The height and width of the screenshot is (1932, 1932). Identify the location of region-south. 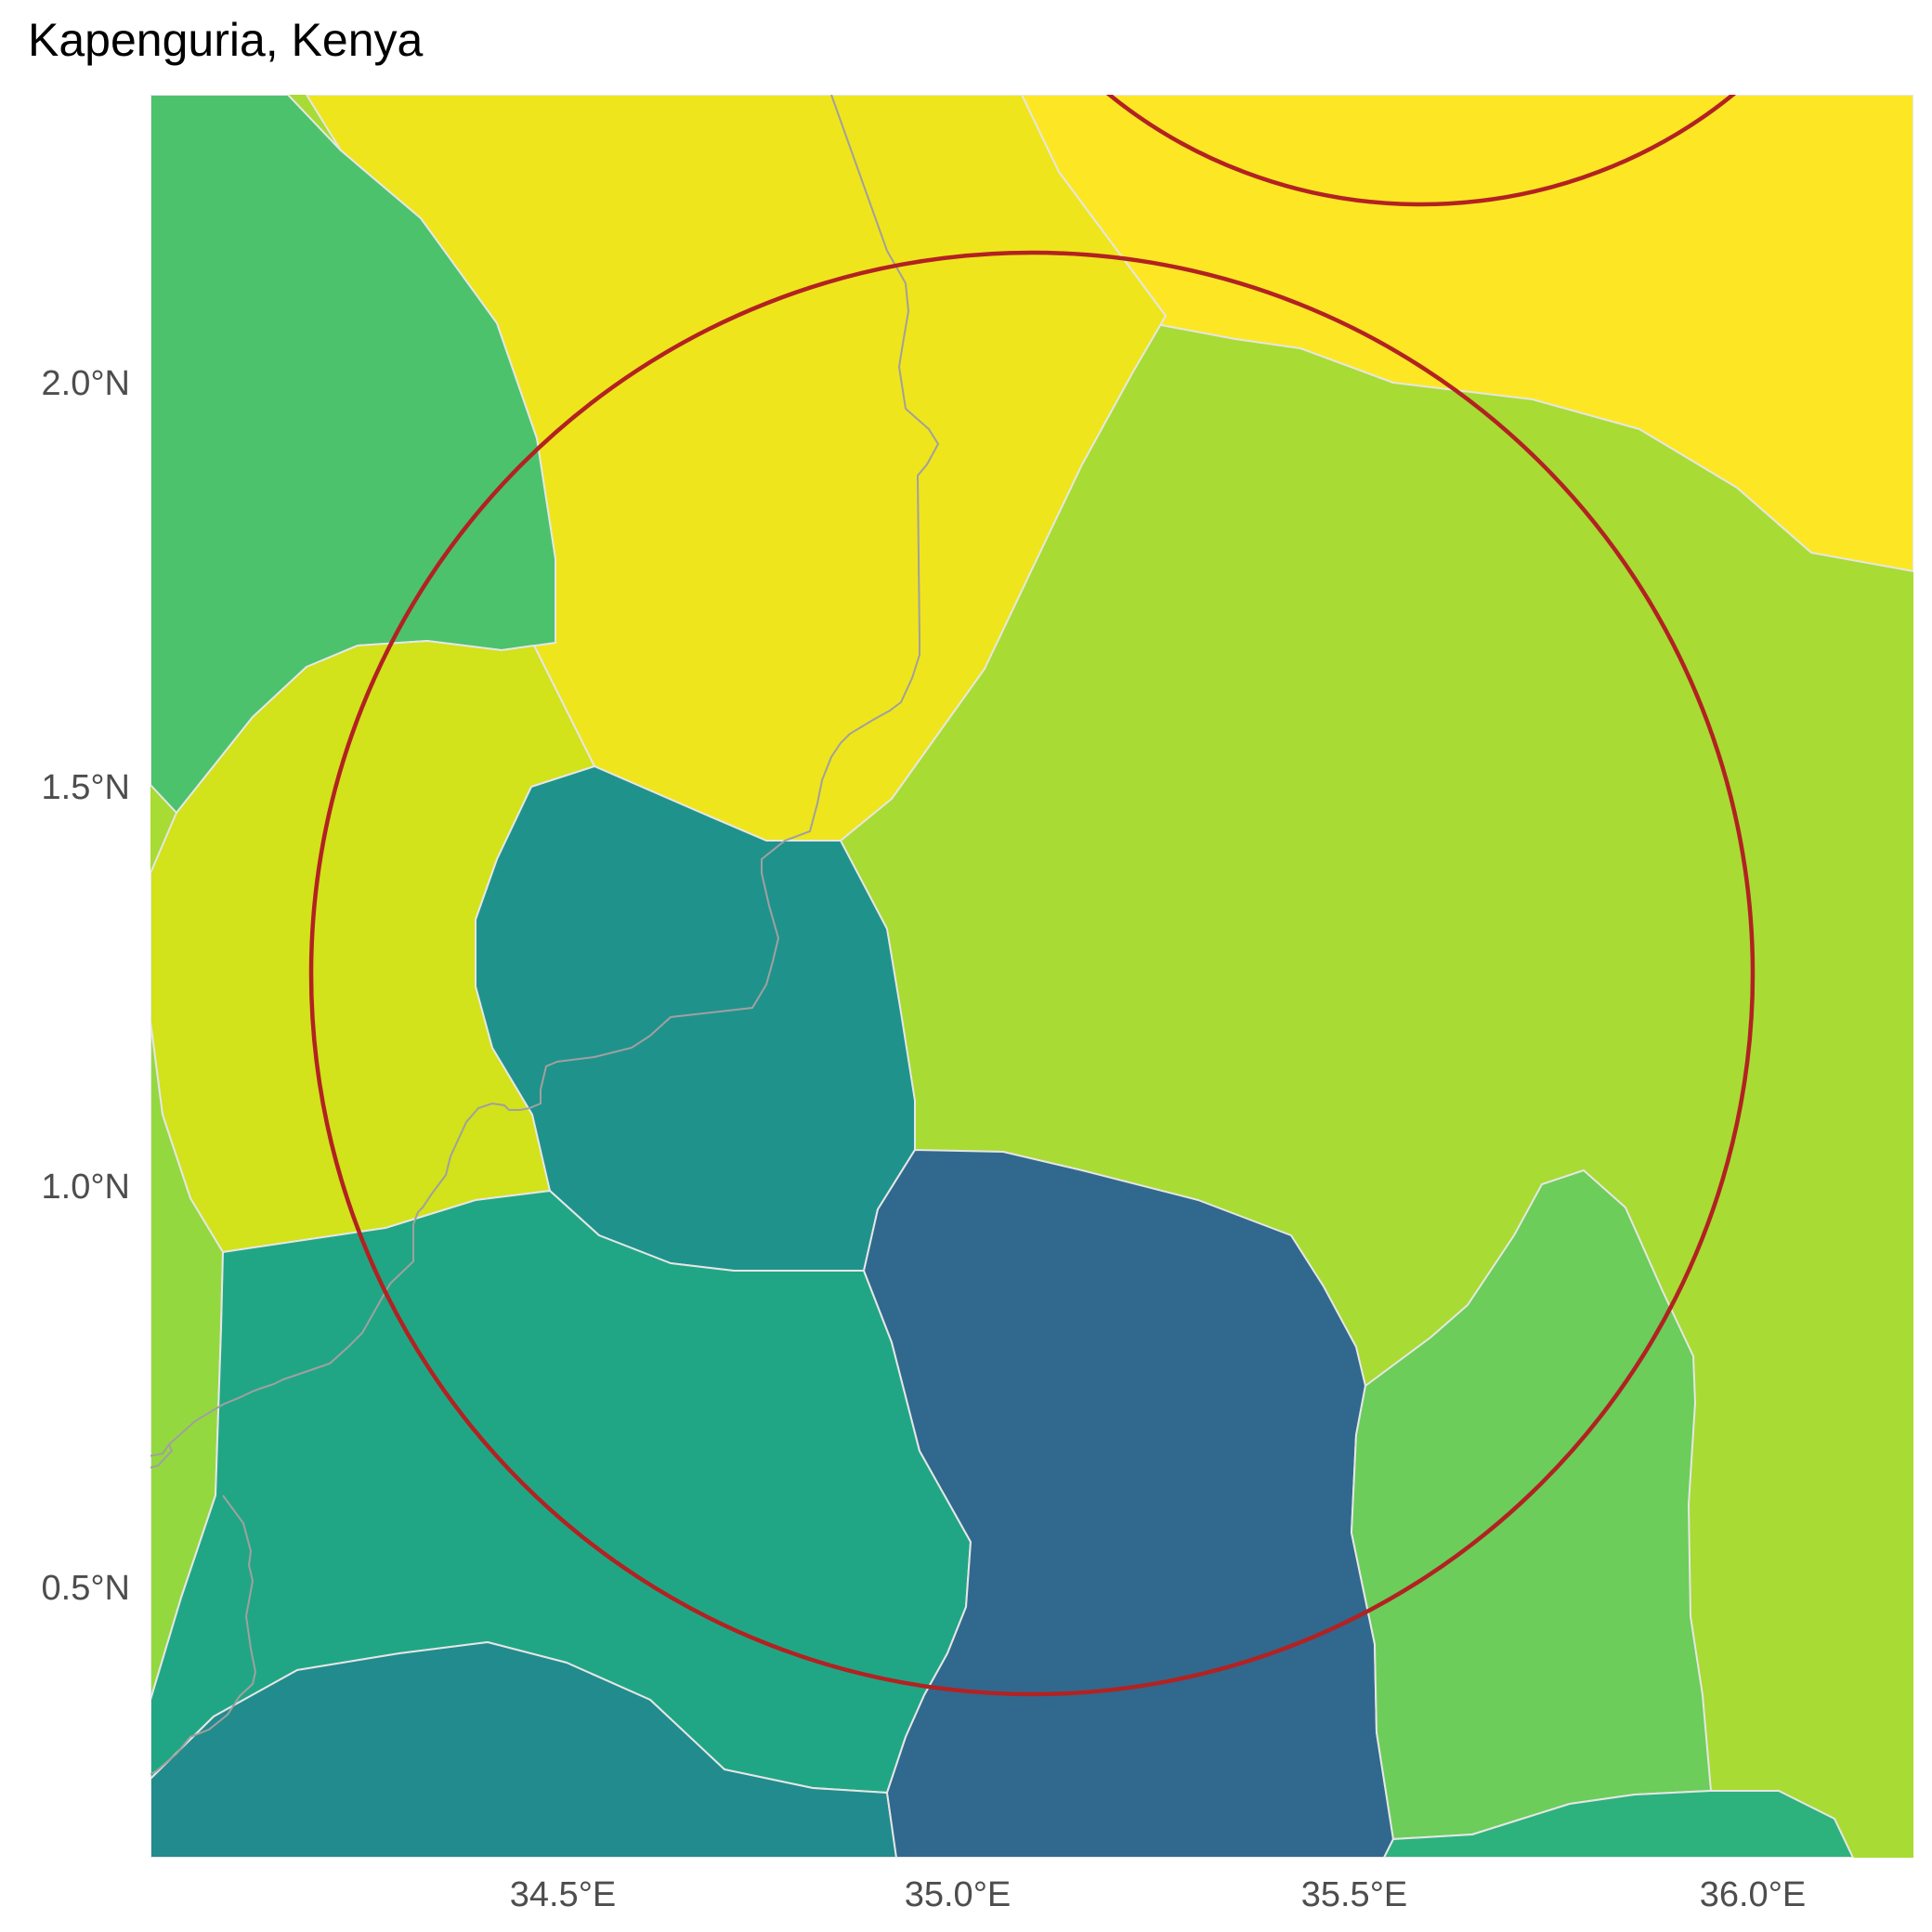
(523, 1749).